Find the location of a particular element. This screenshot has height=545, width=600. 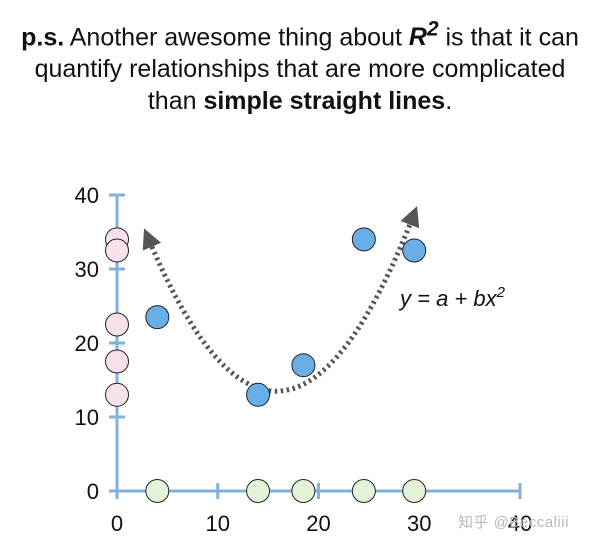

x-tick-label: 20 is located at coordinates (318, 523).